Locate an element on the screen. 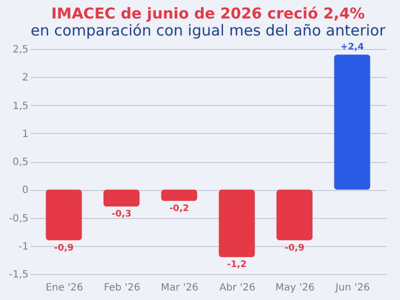  data-label: -0,3 is located at coordinates (122, 215).